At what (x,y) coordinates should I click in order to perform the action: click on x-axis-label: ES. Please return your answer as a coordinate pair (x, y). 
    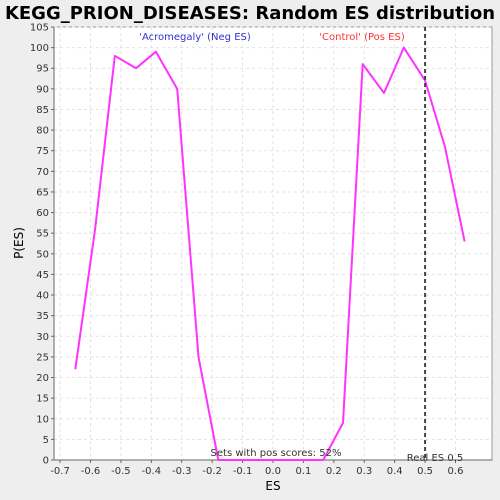
    Looking at the image, I should click on (272, 486).